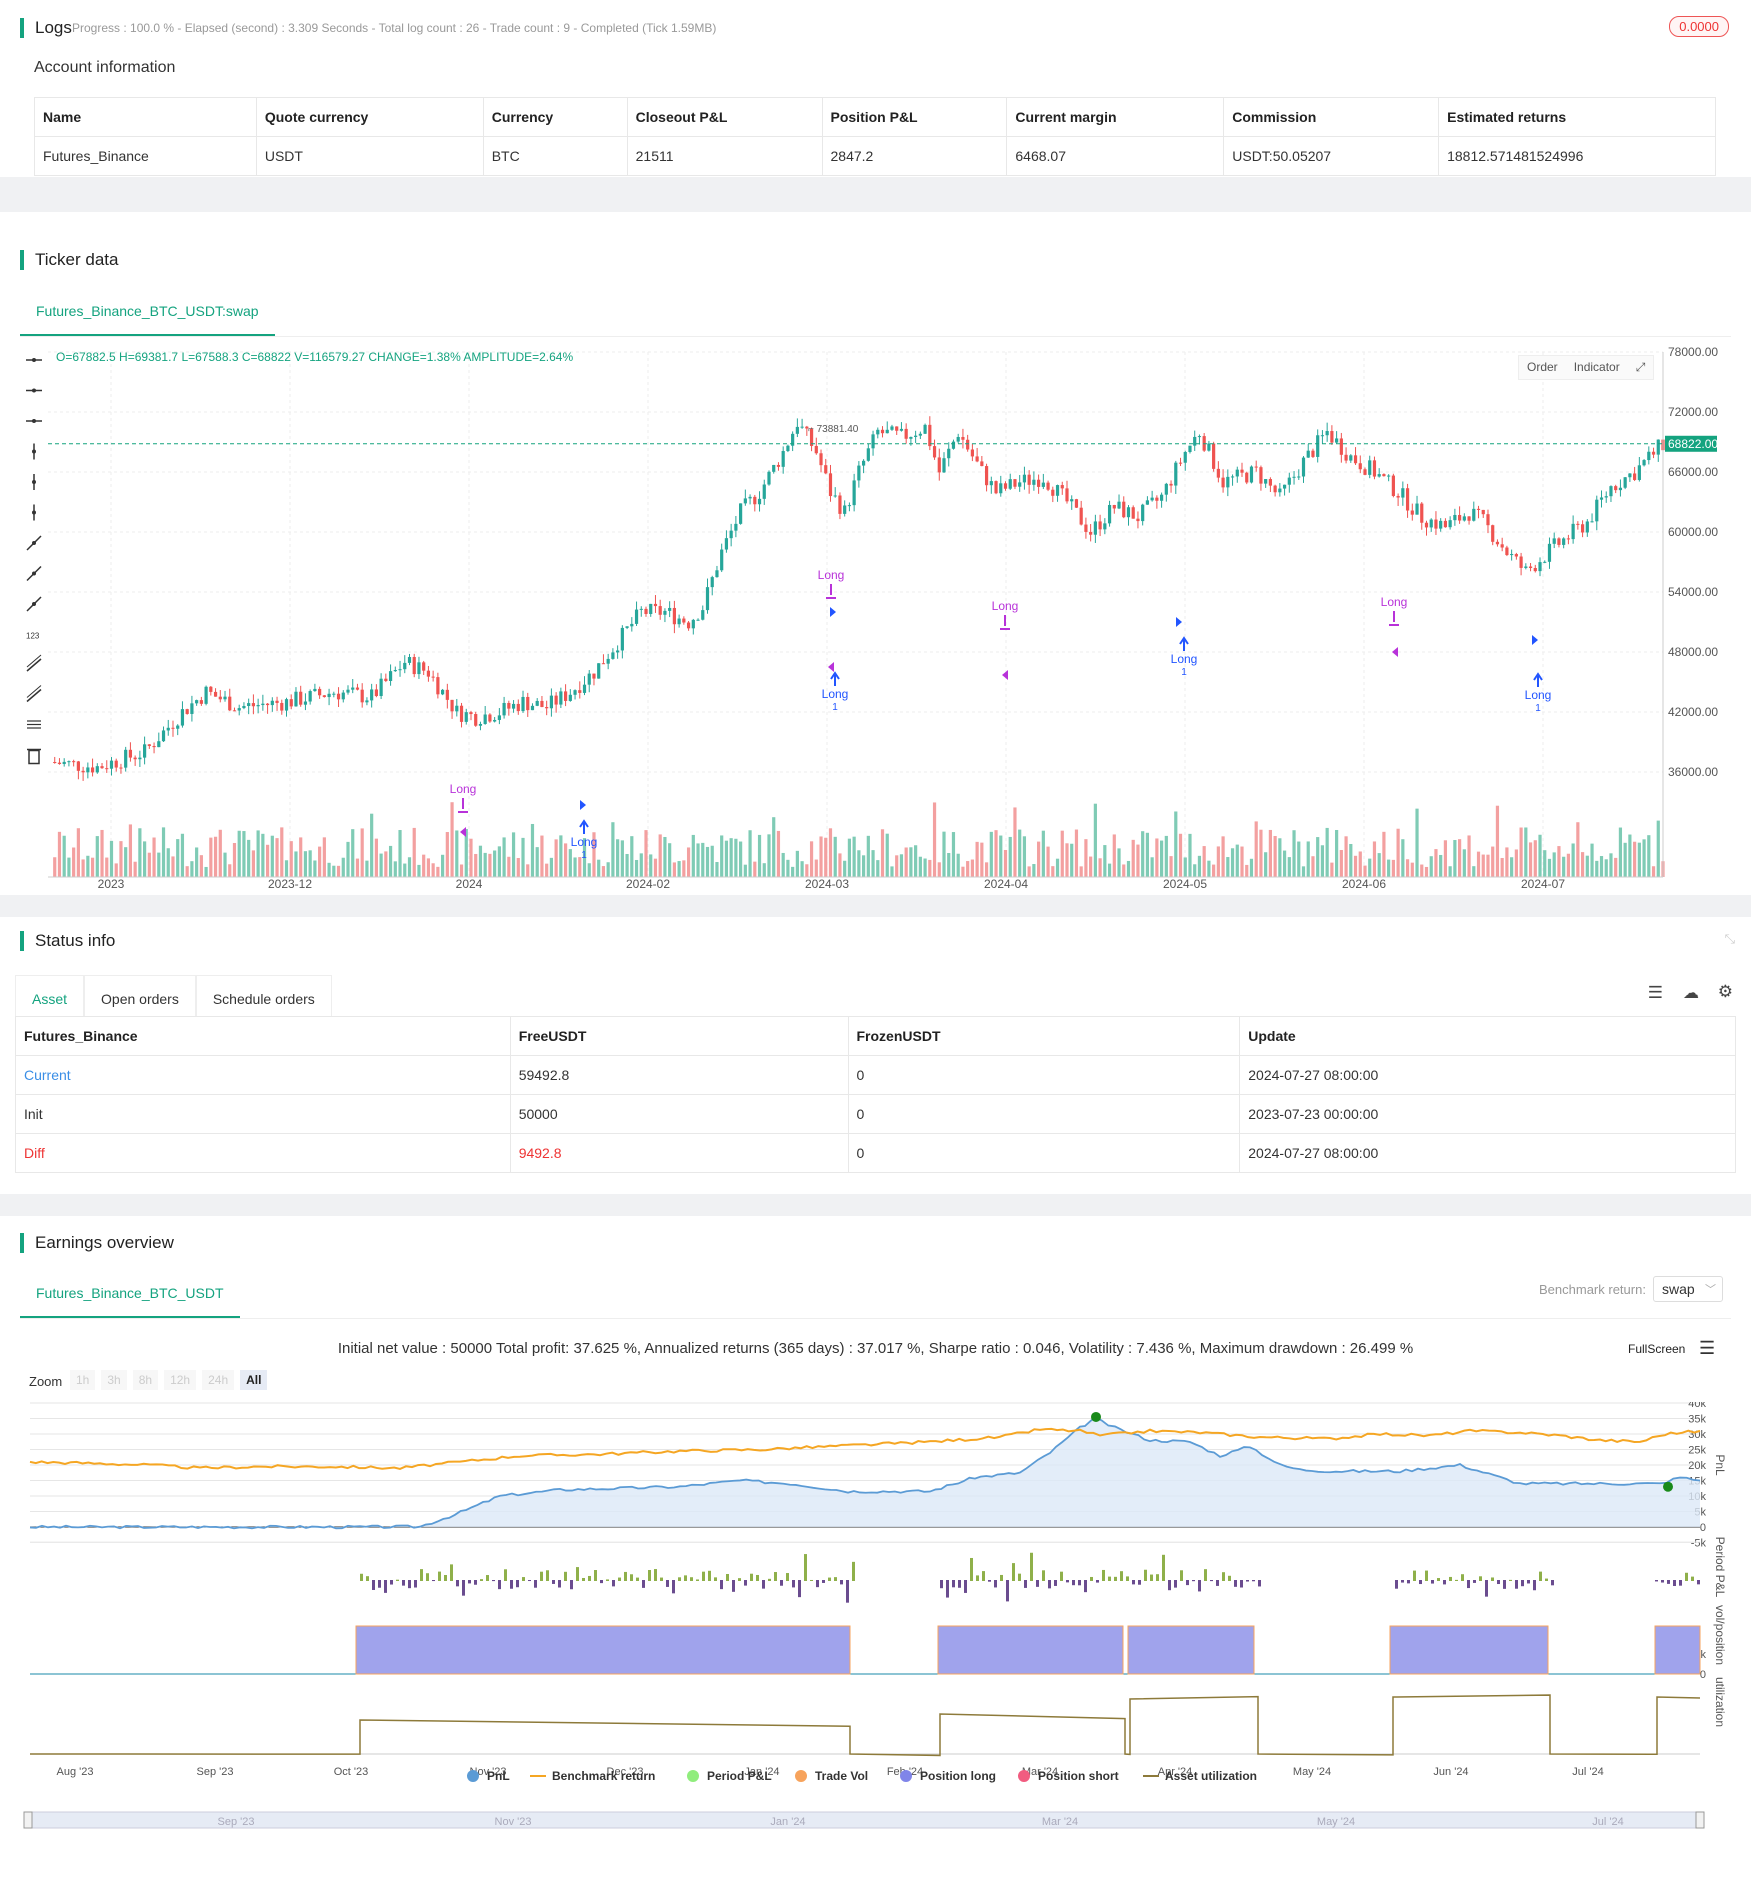 The width and height of the screenshot is (1751, 1894). I want to click on zoom-button-12h: 12h, so click(180, 1380).